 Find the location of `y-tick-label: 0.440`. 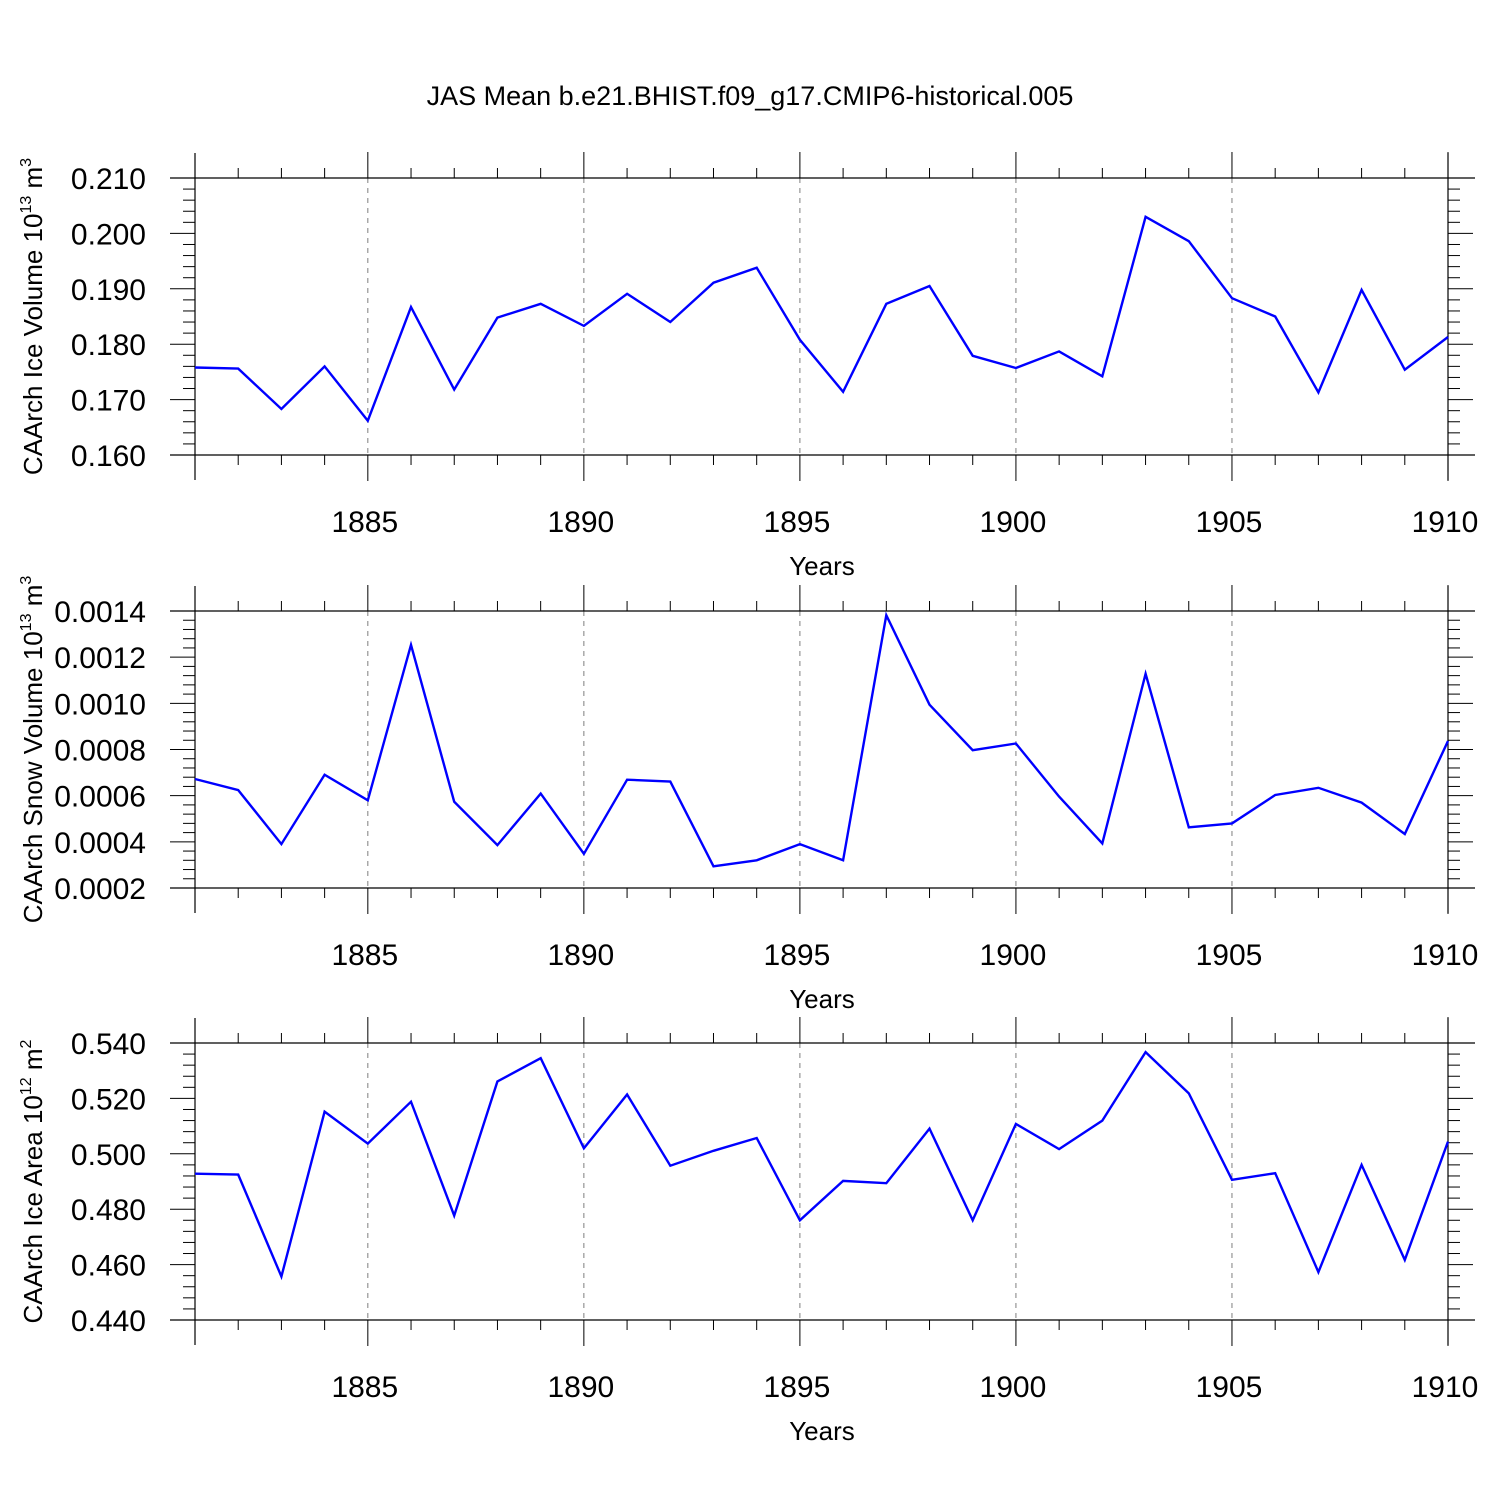

y-tick-label: 0.440 is located at coordinates (108, 1321).